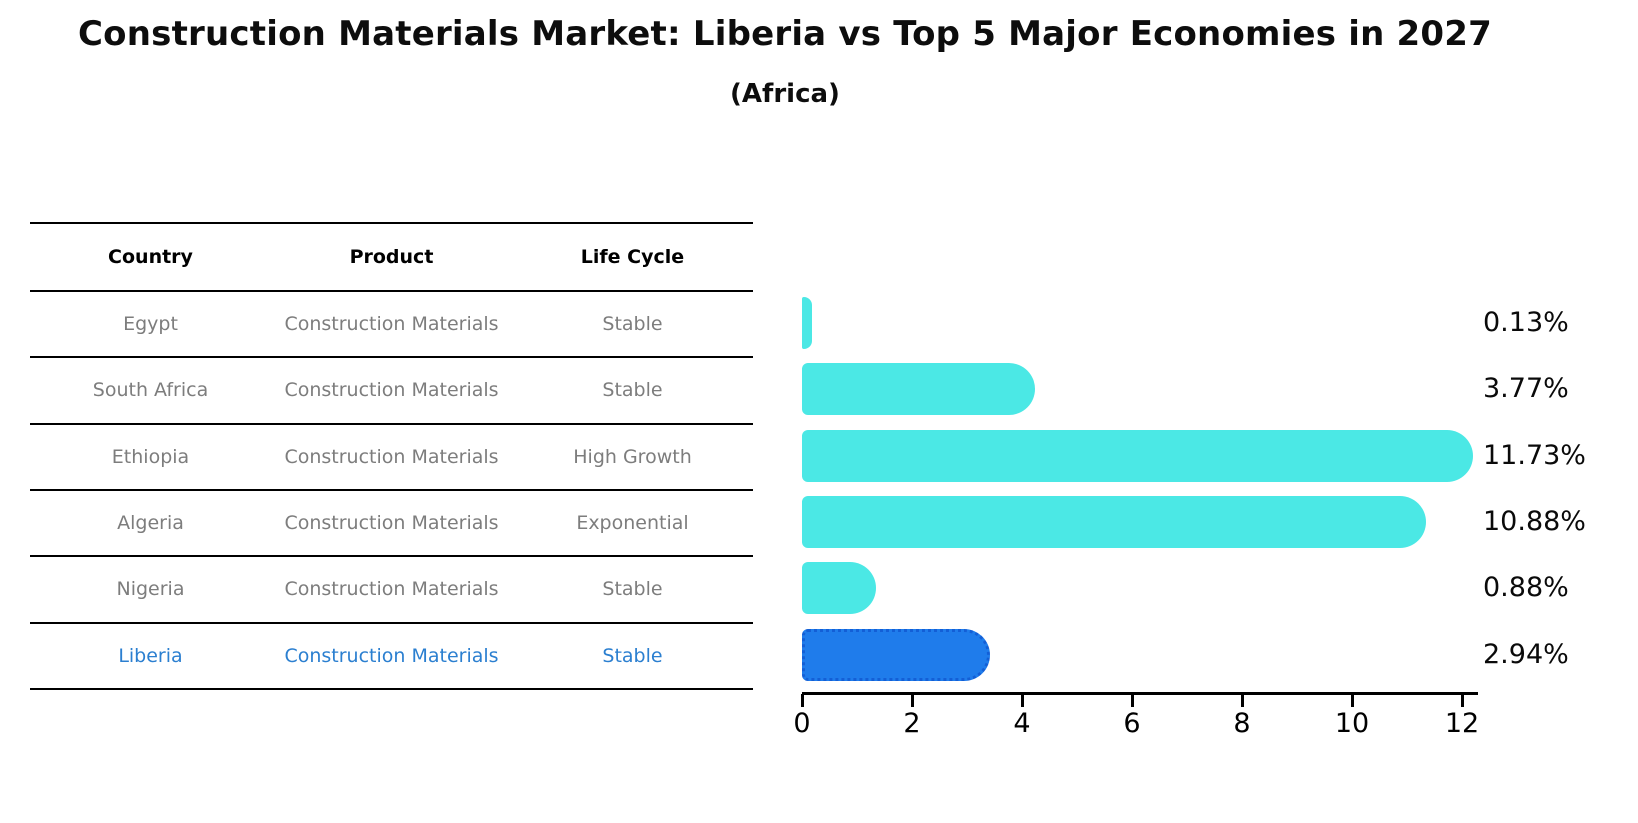 This screenshot has width=1638, height=823. Describe the element at coordinates (839, 588) in the screenshot. I see `chart-bar-nigeria` at that location.